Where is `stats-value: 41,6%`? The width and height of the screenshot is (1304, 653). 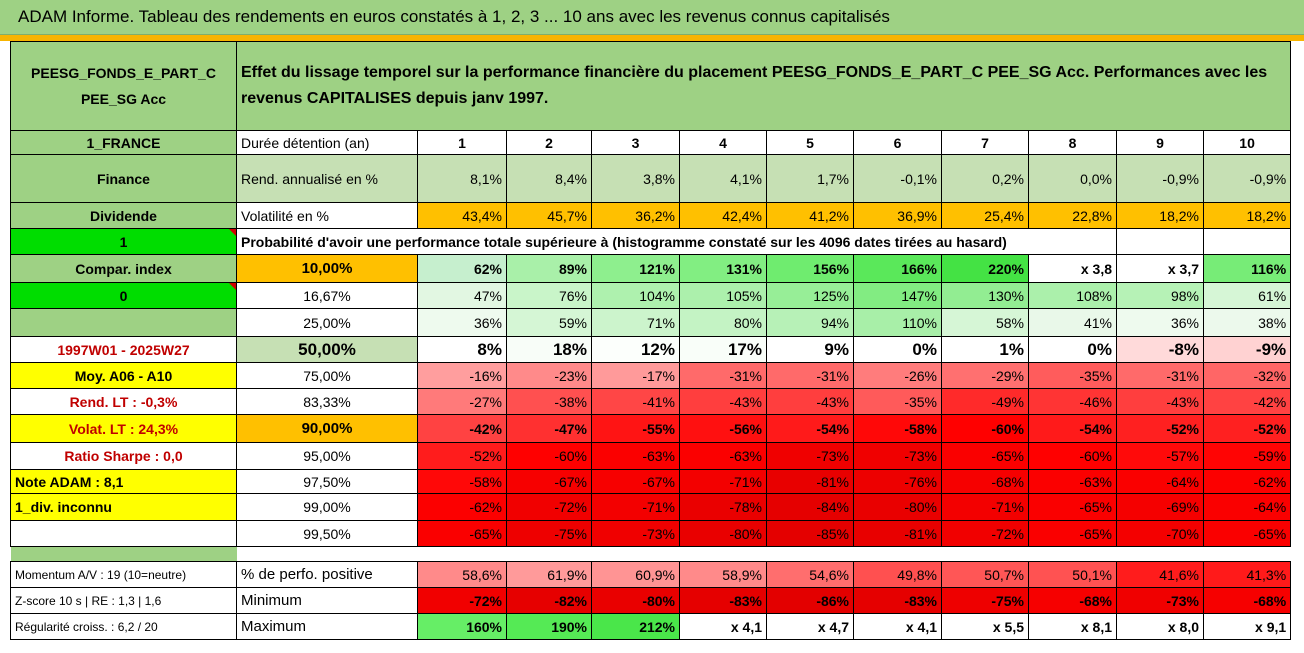
stats-value: 41,6% is located at coordinates (1160, 574).